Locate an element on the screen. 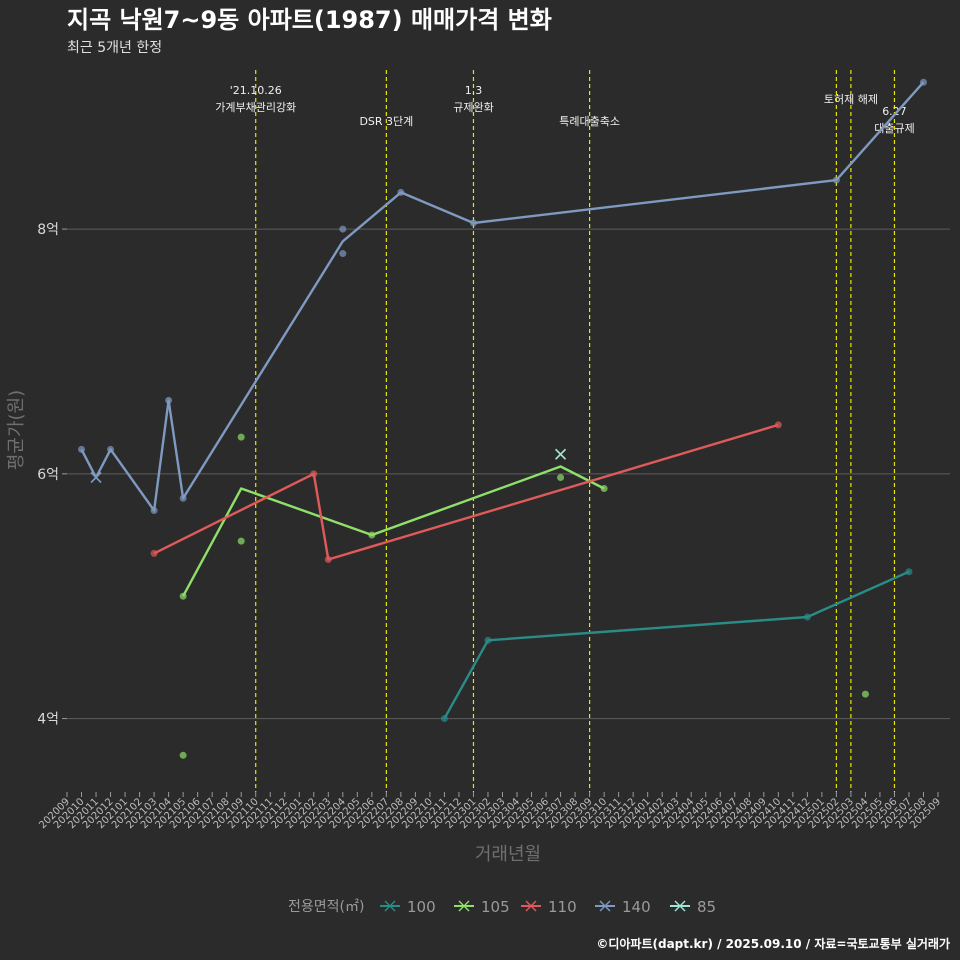 The image size is (960, 960). y-axis-title: 평균가(원) is located at coordinates (16, 430).